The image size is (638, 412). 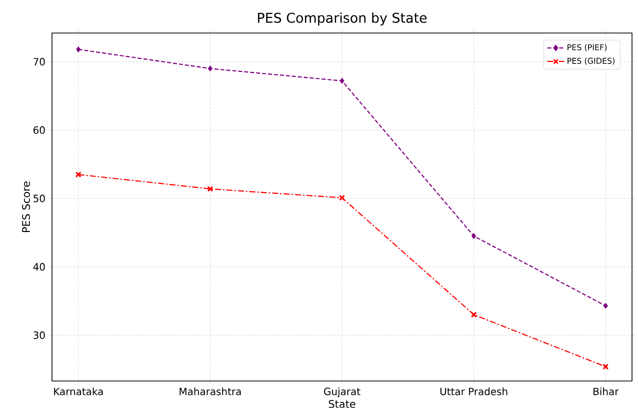 I want to click on x-tick-label: Uttar Pradesh, so click(x=474, y=392).